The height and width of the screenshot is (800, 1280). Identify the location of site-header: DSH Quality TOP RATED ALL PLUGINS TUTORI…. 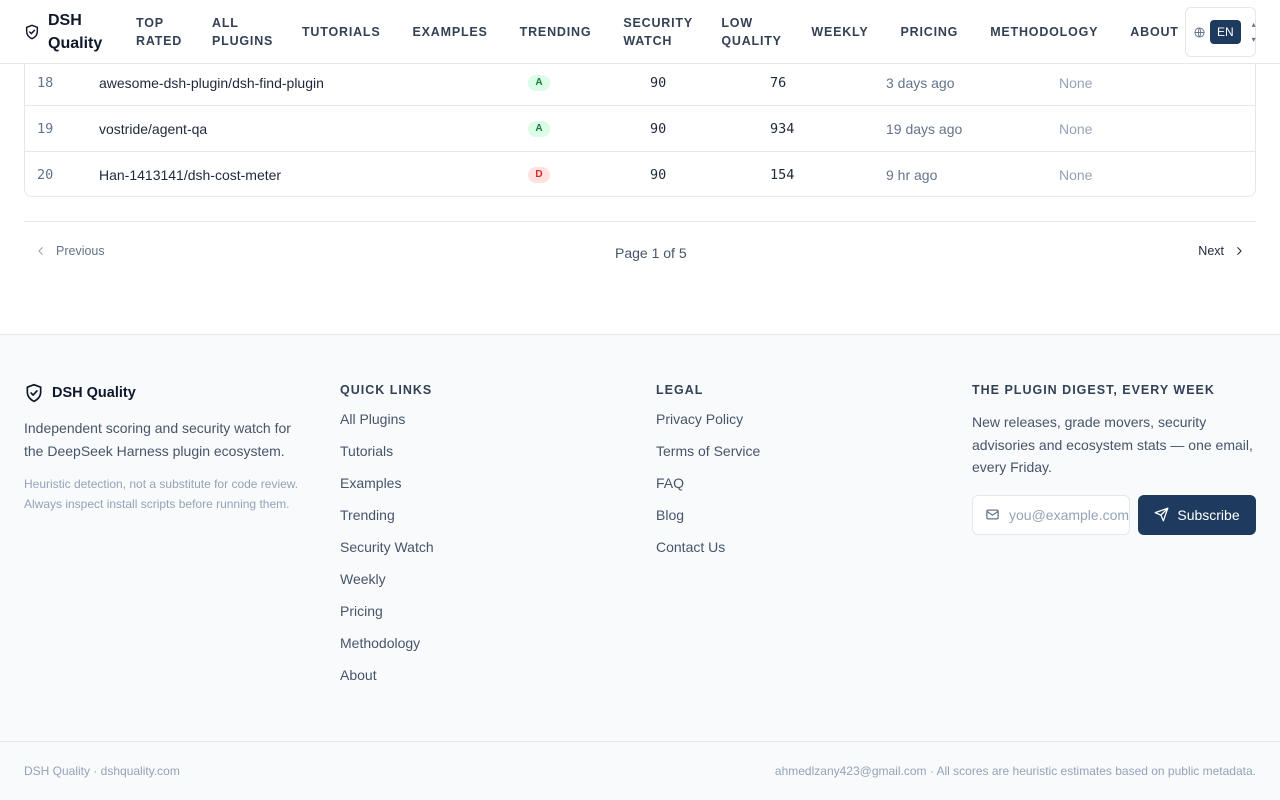
(640, 32).